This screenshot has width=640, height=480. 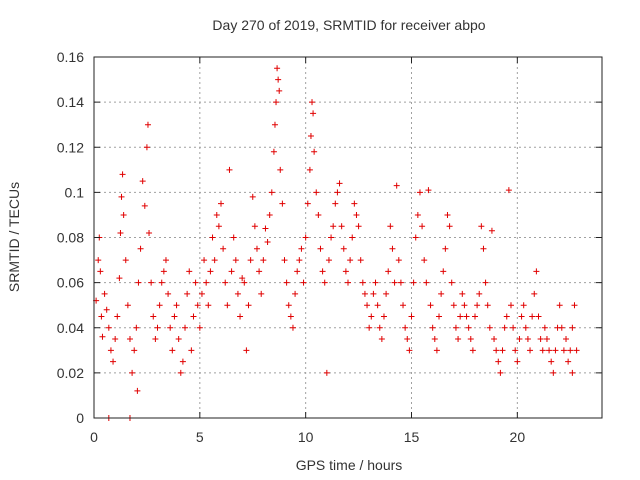 What do you see at coordinates (306, 437) in the screenshot?
I see `x-tick-label: 10` at bounding box center [306, 437].